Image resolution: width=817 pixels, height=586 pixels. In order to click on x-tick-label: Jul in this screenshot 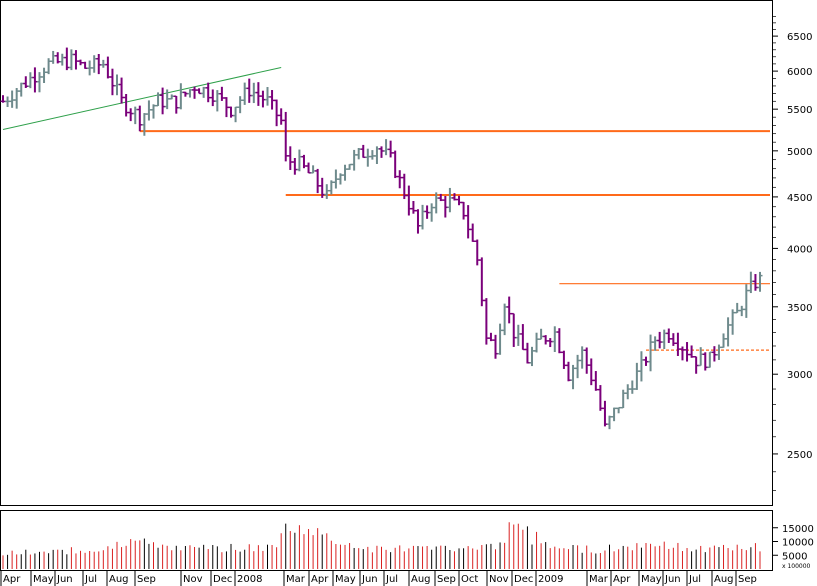, I will do `click(391, 579)`.